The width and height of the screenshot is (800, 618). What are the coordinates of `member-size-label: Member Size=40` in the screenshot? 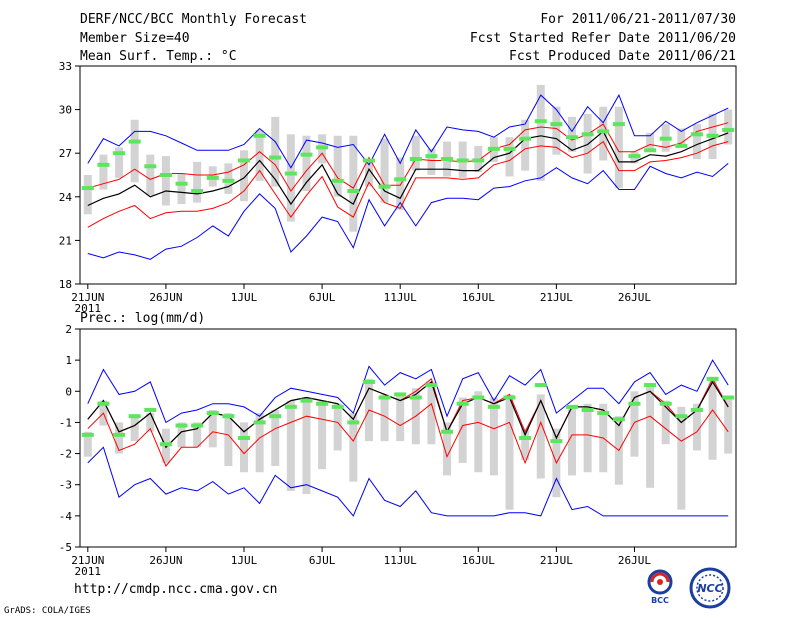 It's located at (135, 38).